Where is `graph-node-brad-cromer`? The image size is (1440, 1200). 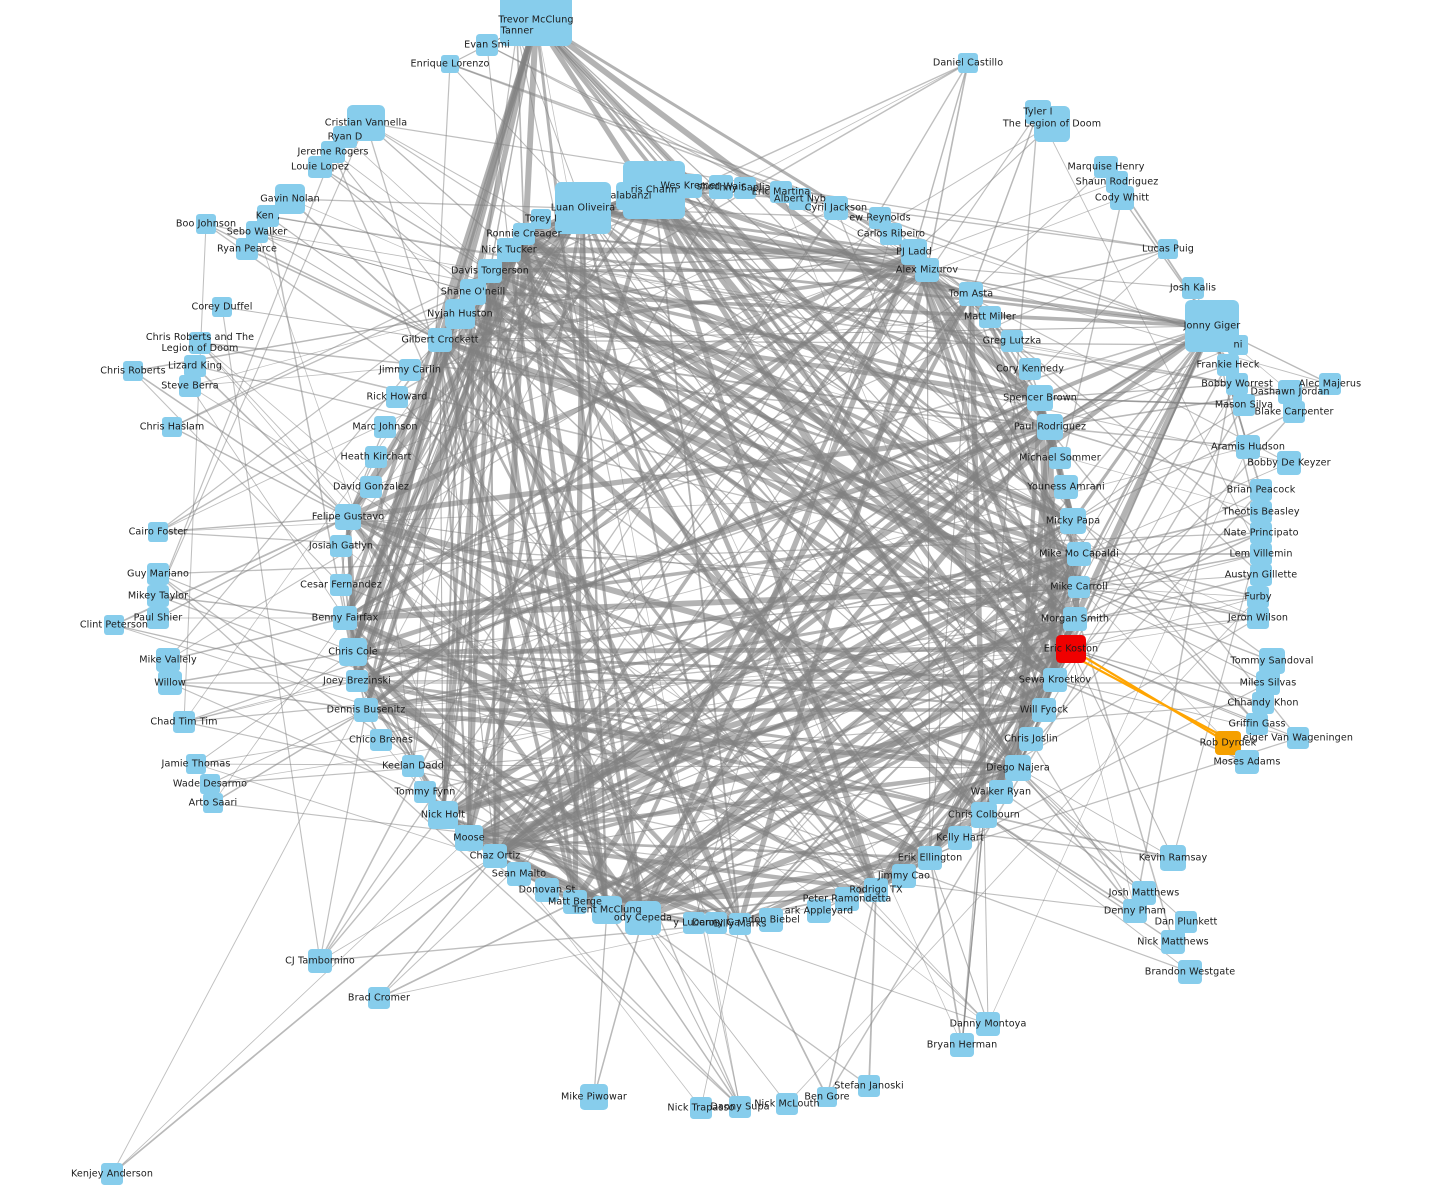 graph-node-brad-cromer is located at coordinates (379, 998).